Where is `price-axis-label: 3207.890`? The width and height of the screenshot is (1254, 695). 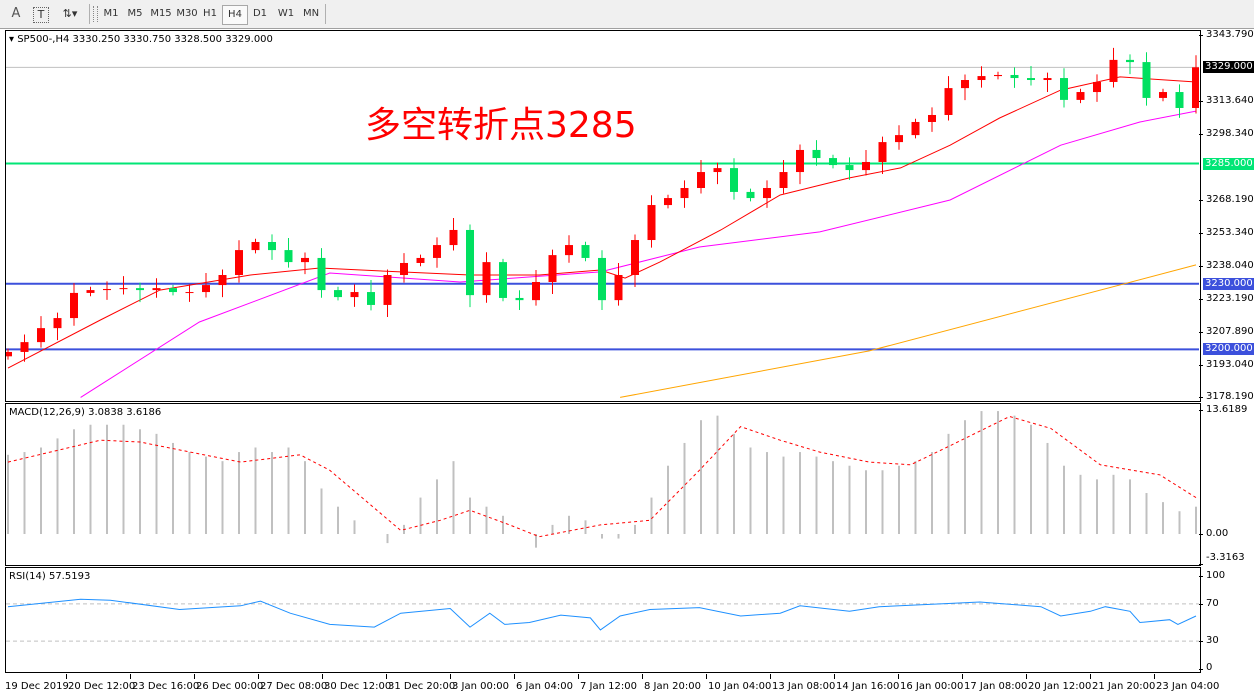
price-axis-label: 3207.890 is located at coordinates (1230, 332).